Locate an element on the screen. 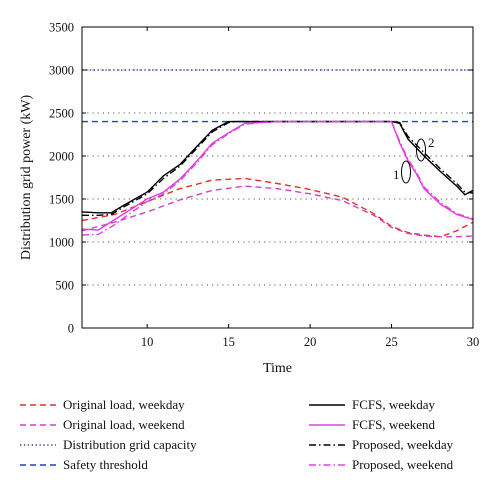 Image resolution: width=500 pixels, height=482 pixels. y-tick-label-0: 0 is located at coordinates (71, 329).